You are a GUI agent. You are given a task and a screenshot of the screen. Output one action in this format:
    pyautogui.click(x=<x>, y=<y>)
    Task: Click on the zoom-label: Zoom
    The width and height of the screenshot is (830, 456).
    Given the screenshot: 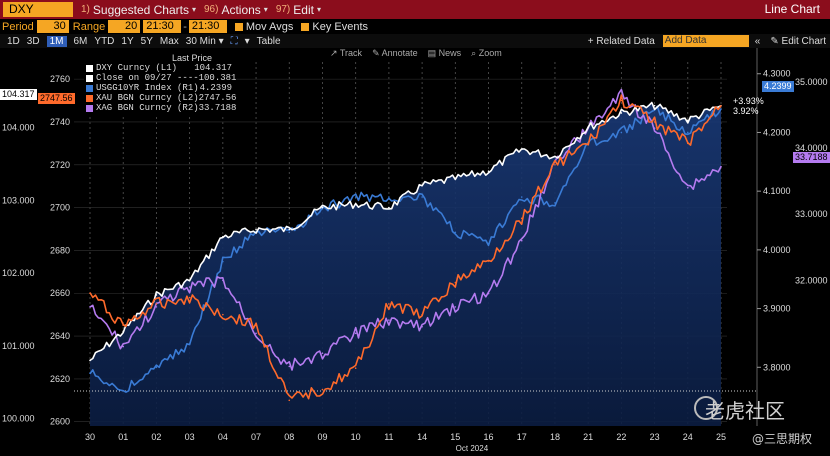 What is the action you would take?
    pyautogui.click(x=490, y=53)
    